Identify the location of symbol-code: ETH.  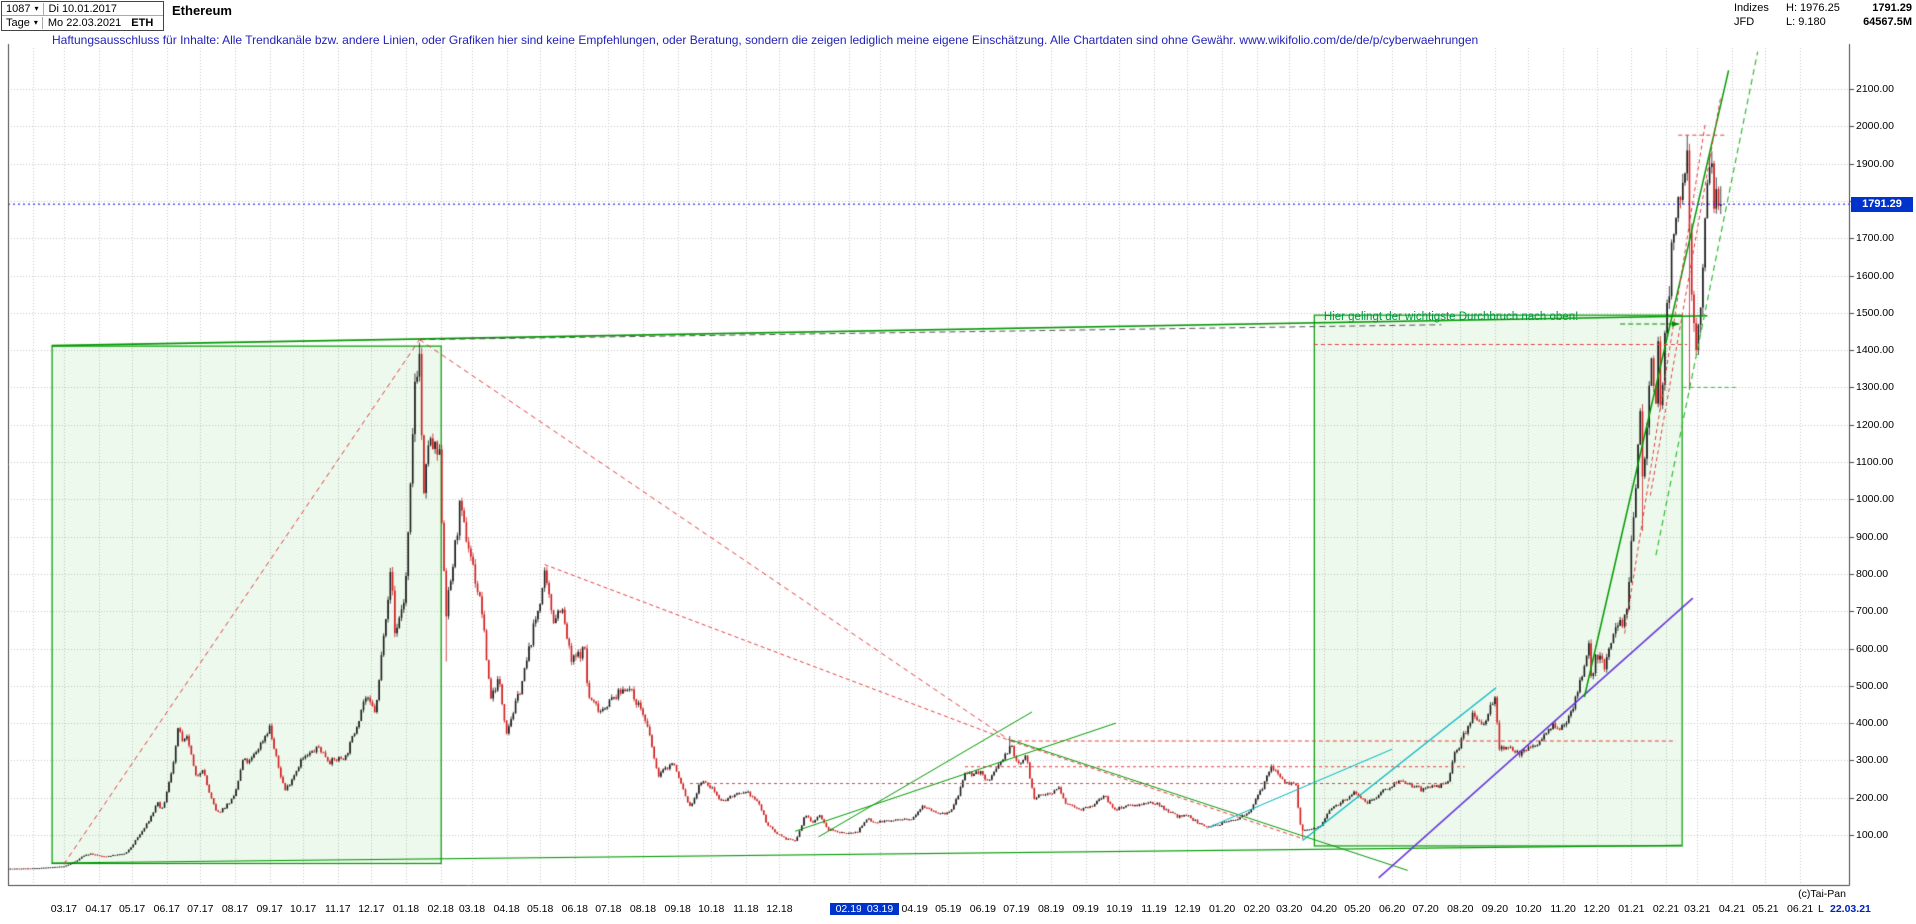
(142, 23).